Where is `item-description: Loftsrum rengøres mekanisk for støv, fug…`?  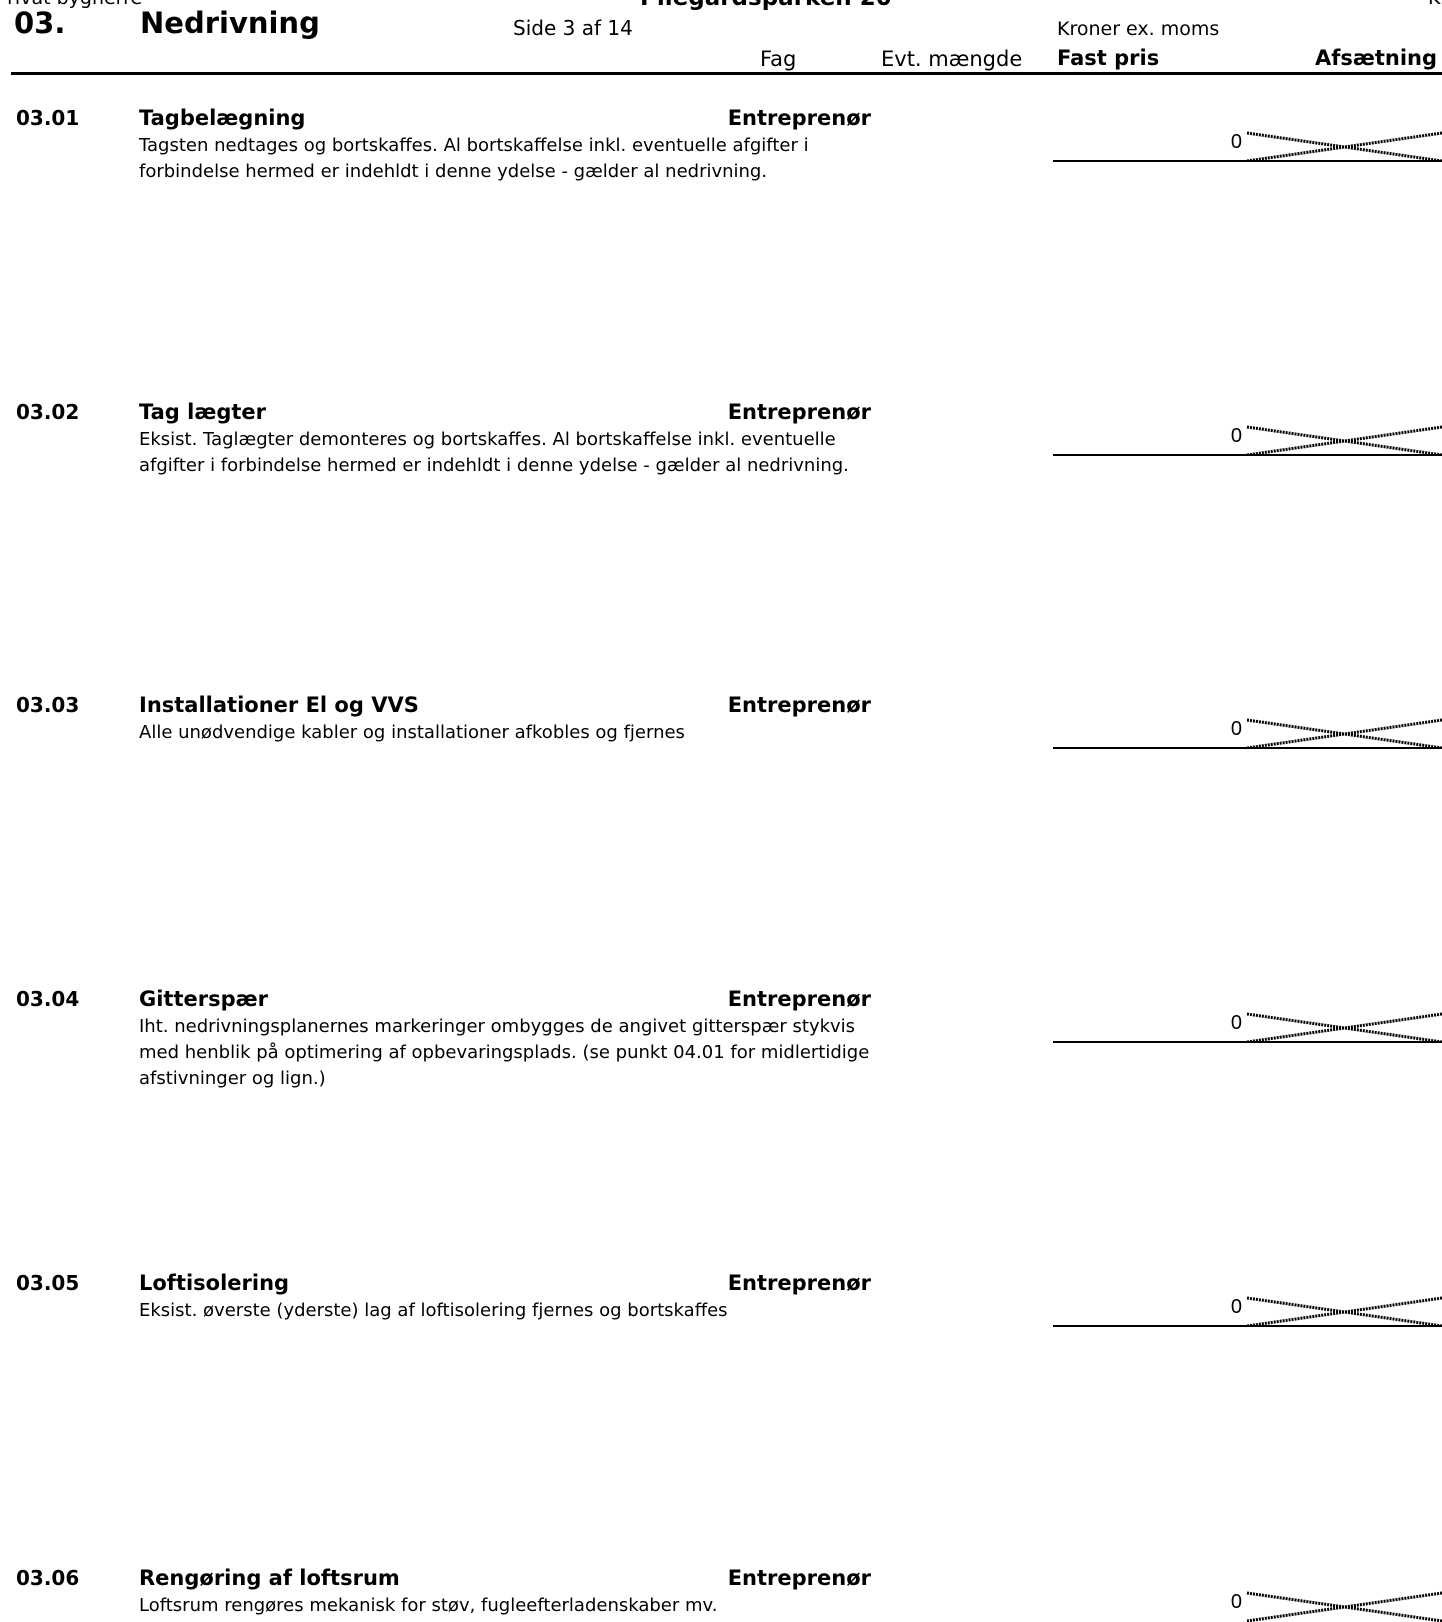 item-description: Loftsrum rengøres mekanisk for støv, fug… is located at coordinates (428, 1605).